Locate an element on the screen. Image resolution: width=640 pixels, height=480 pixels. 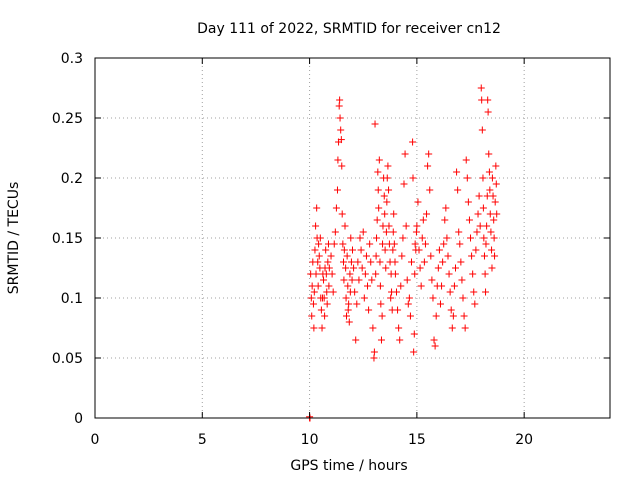
y-axis-label: SRMTID / TECUs is located at coordinates (14, 238).